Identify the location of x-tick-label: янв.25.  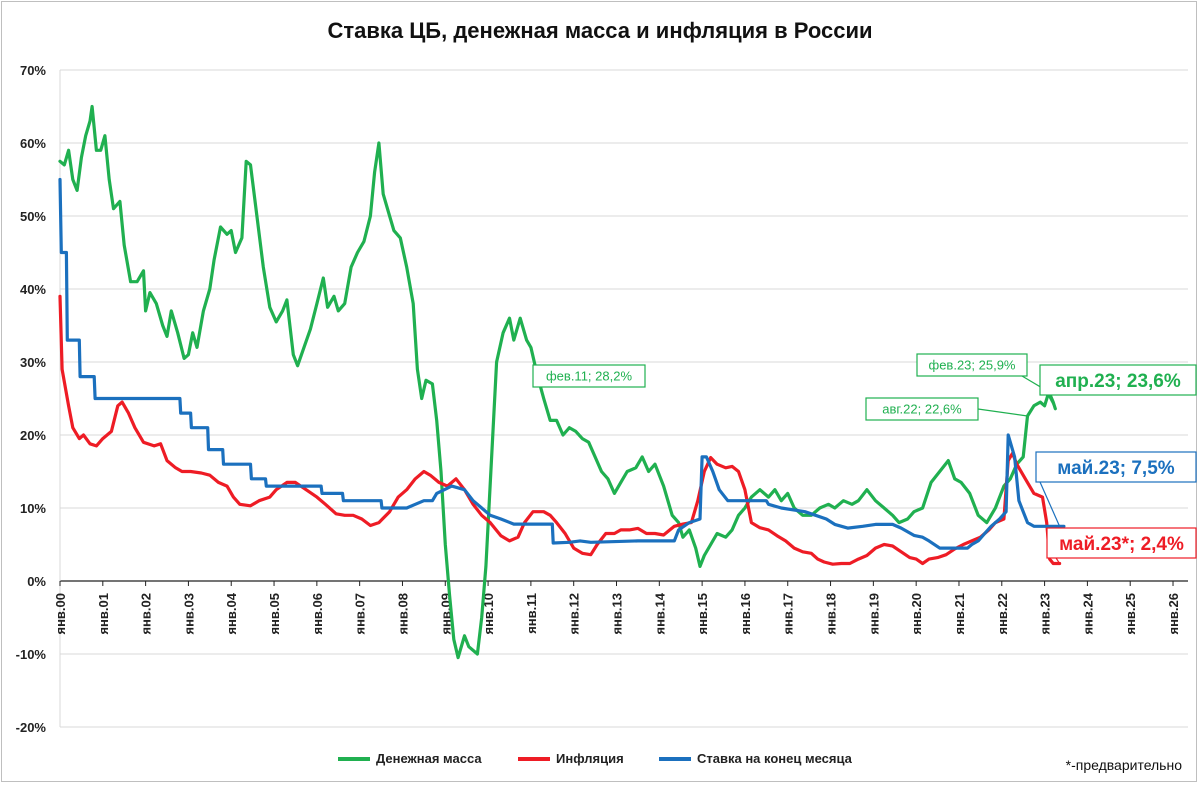
(1130, 614).